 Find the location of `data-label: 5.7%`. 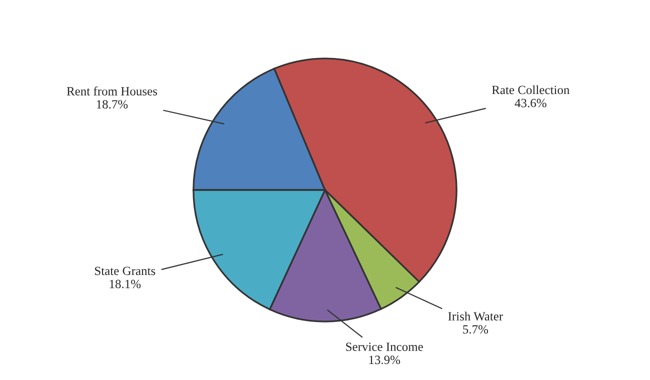

data-label: 5.7% is located at coordinates (475, 329).